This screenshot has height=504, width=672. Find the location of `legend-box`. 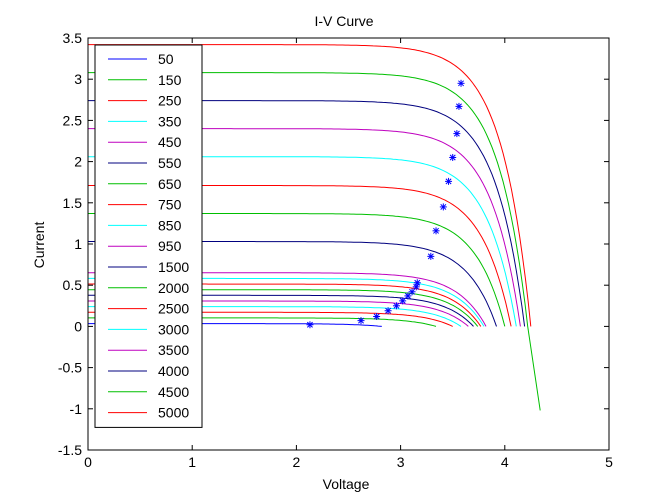

legend-box is located at coordinates (148, 236).